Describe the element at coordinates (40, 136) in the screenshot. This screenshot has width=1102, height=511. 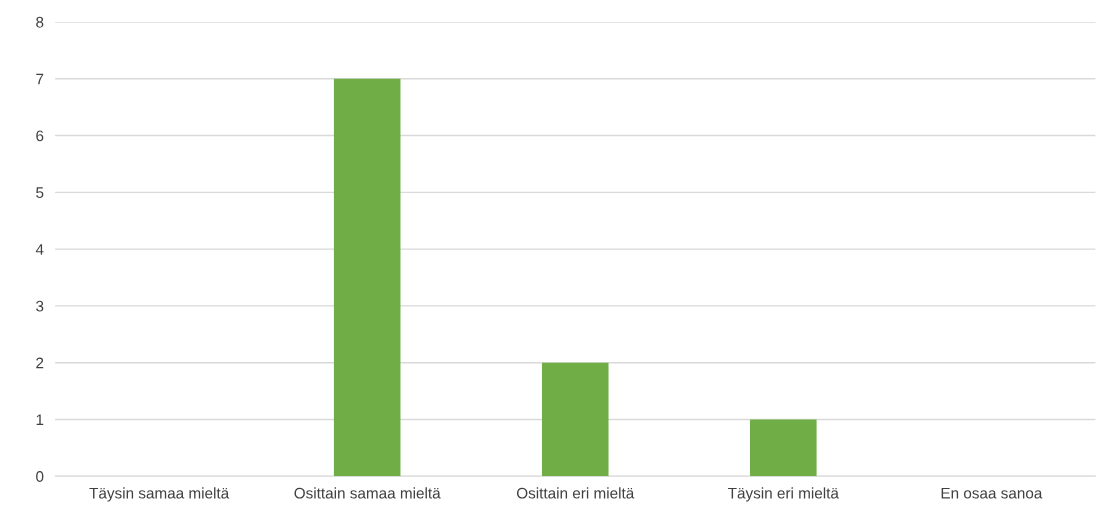
I see `y-tick-label: 6` at that location.